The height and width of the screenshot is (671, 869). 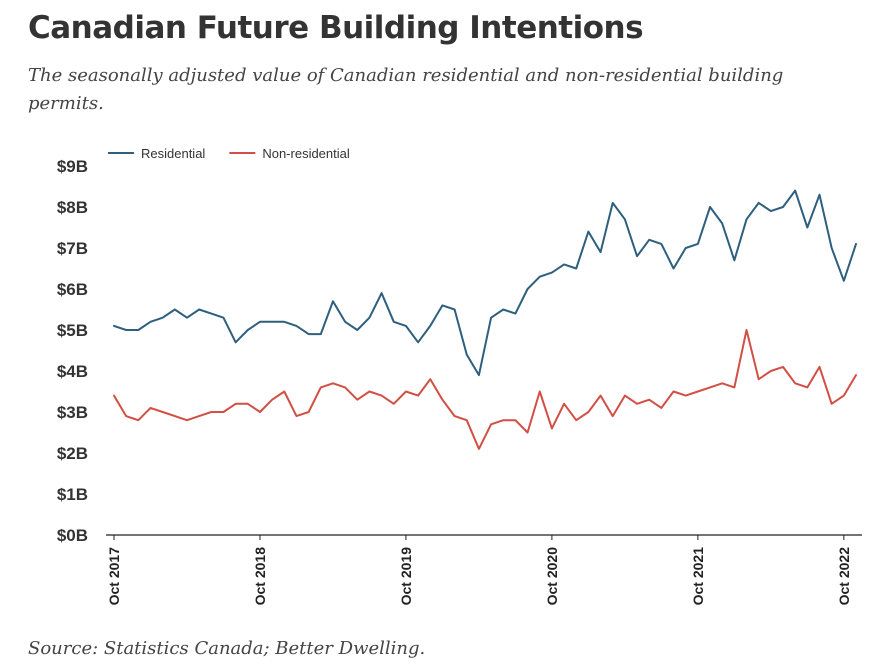 I want to click on x-tick-label: Oct 2017, so click(x=114, y=576).